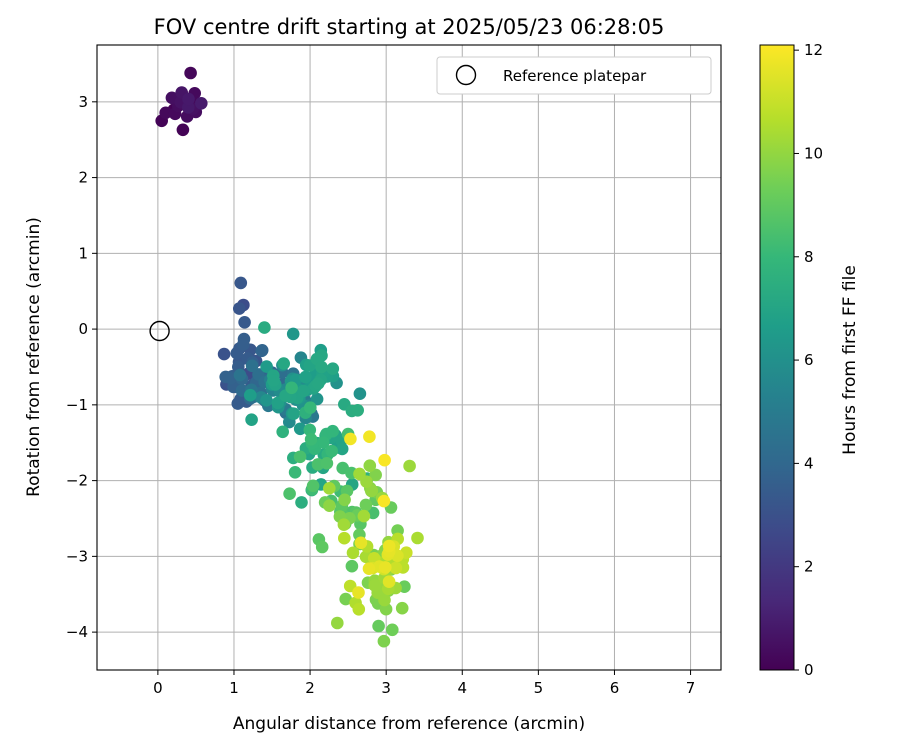 This screenshot has width=900, height=750. What do you see at coordinates (34, 357) in the screenshot?
I see `y-axis-label: Rotation from reference (arcmin)` at bounding box center [34, 357].